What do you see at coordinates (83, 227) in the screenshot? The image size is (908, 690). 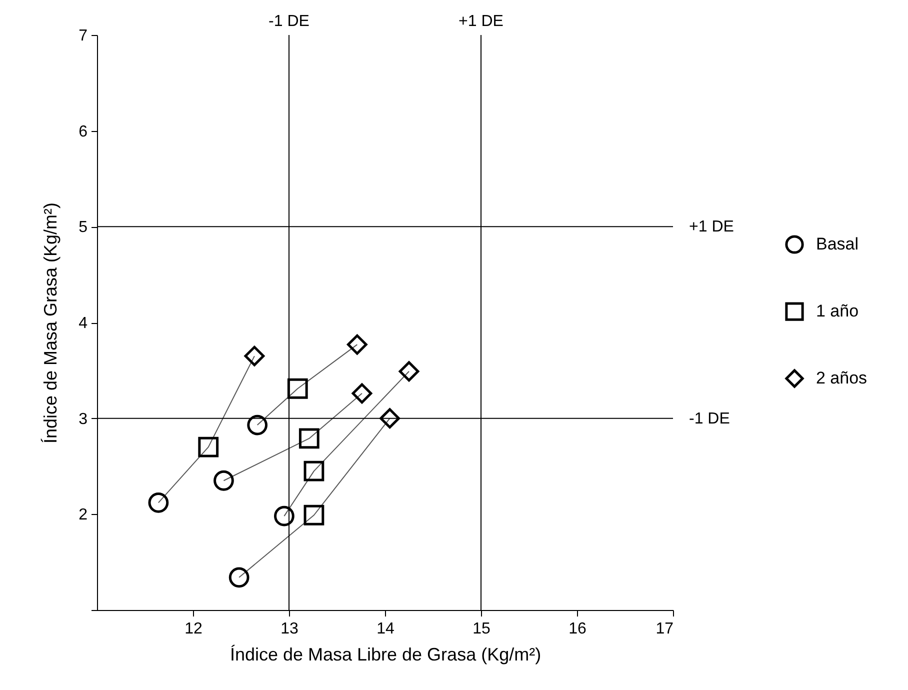 I see `y-tick-label: 5` at bounding box center [83, 227].